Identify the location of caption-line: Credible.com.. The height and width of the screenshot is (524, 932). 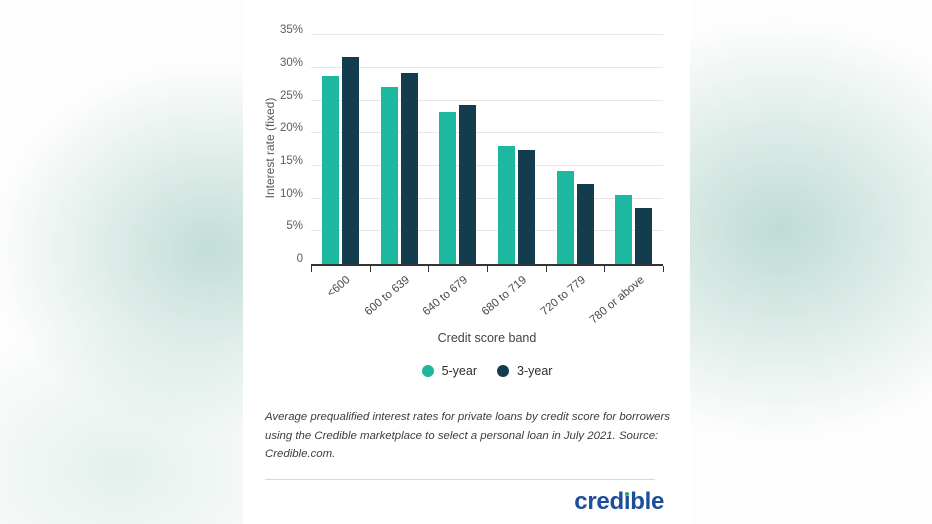
(300, 454).